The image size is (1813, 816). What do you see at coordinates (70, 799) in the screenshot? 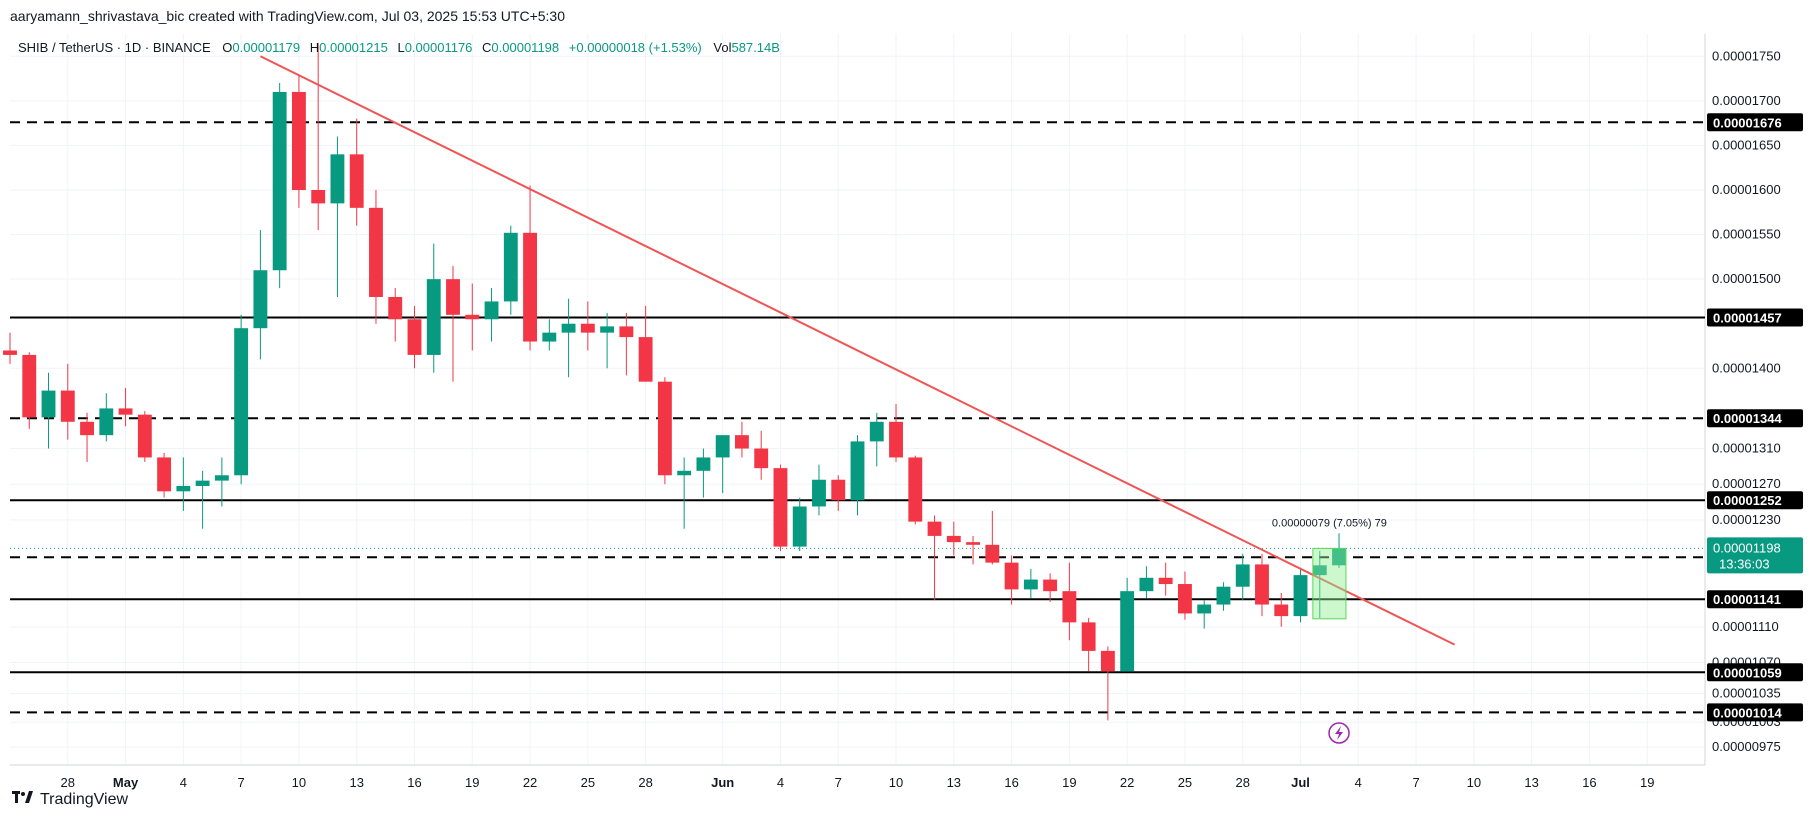
I see `tradingview-brand: TradingView` at bounding box center [70, 799].